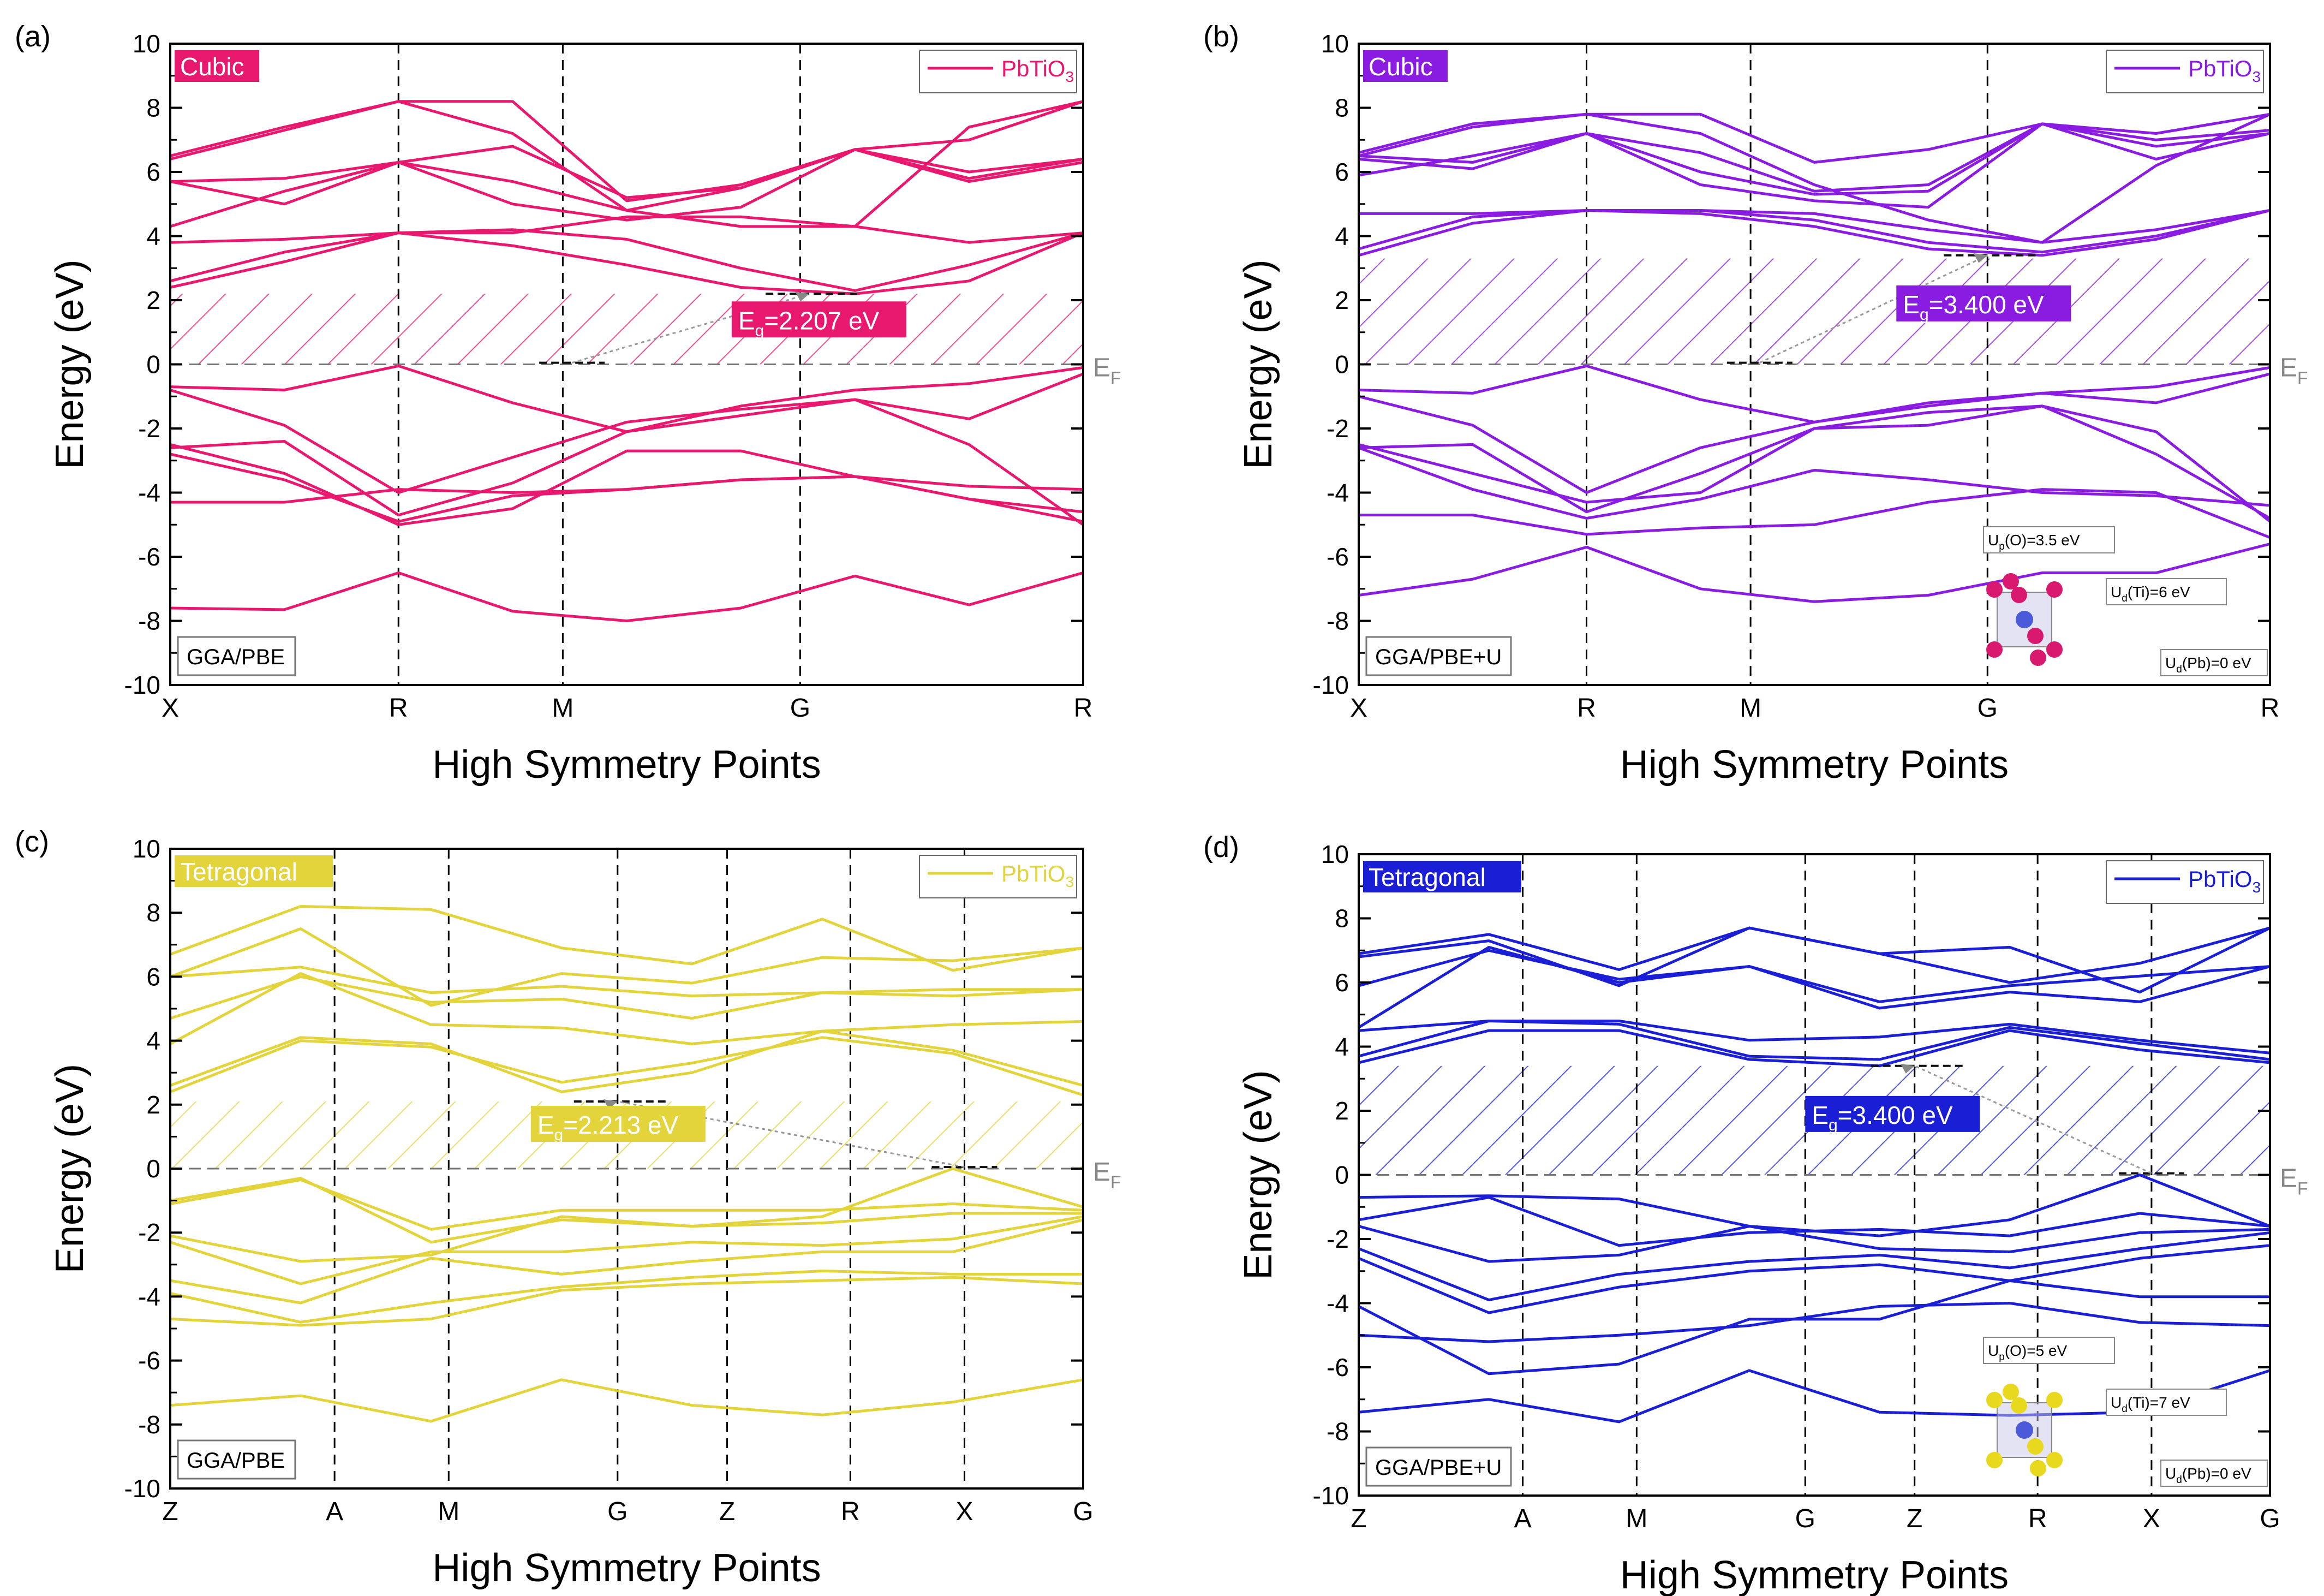 Image resolution: width=2324 pixels, height=1596 pixels. What do you see at coordinates (1882, 1117) in the screenshot?
I see `gap-label: Eg=3.400 eV` at bounding box center [1882, 1117].